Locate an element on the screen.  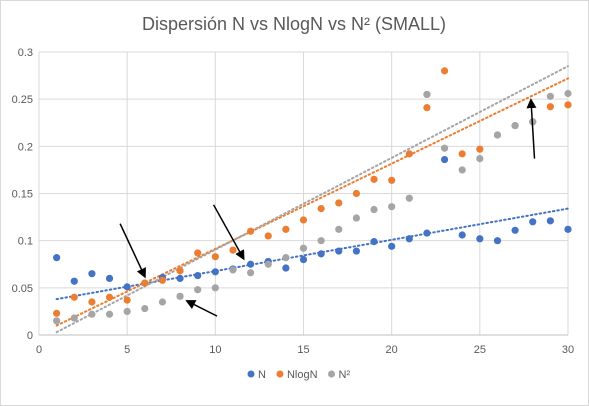
legend-marker-N is located at coordinates (251, 374).